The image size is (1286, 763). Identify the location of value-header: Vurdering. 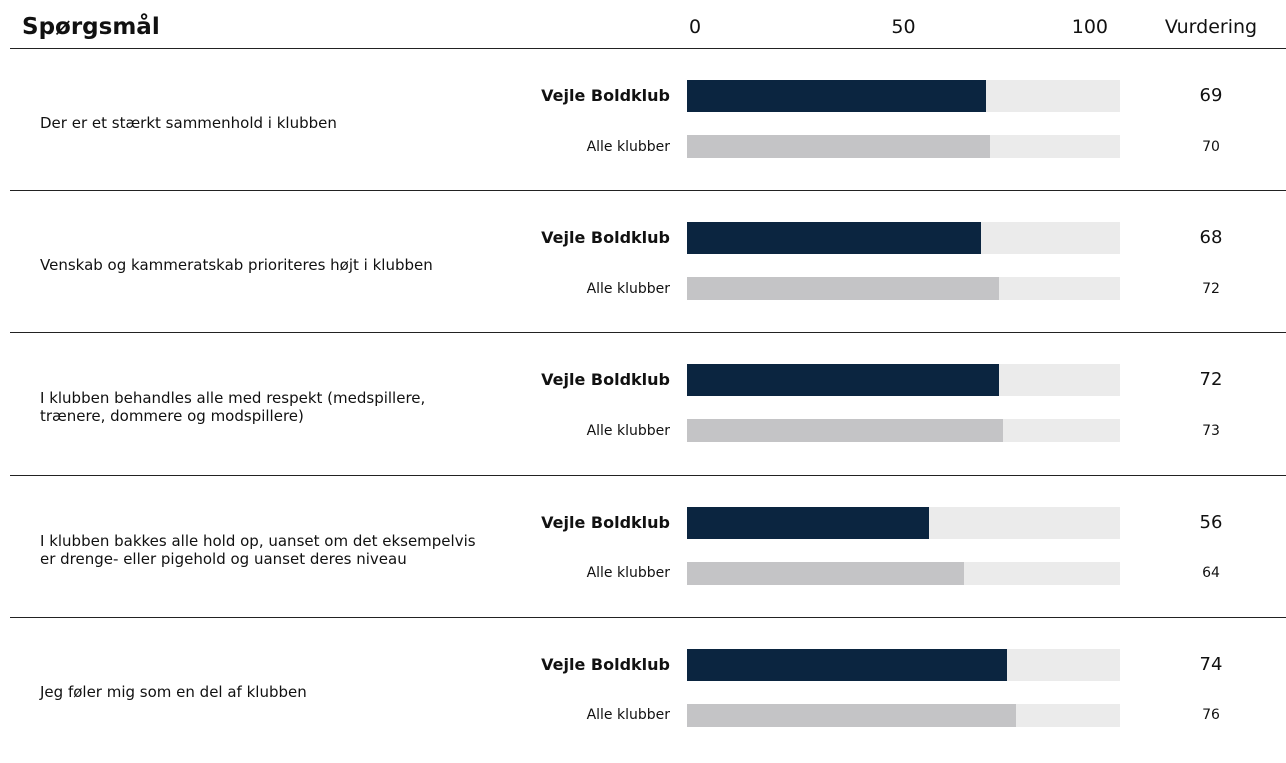
(1211, 27).